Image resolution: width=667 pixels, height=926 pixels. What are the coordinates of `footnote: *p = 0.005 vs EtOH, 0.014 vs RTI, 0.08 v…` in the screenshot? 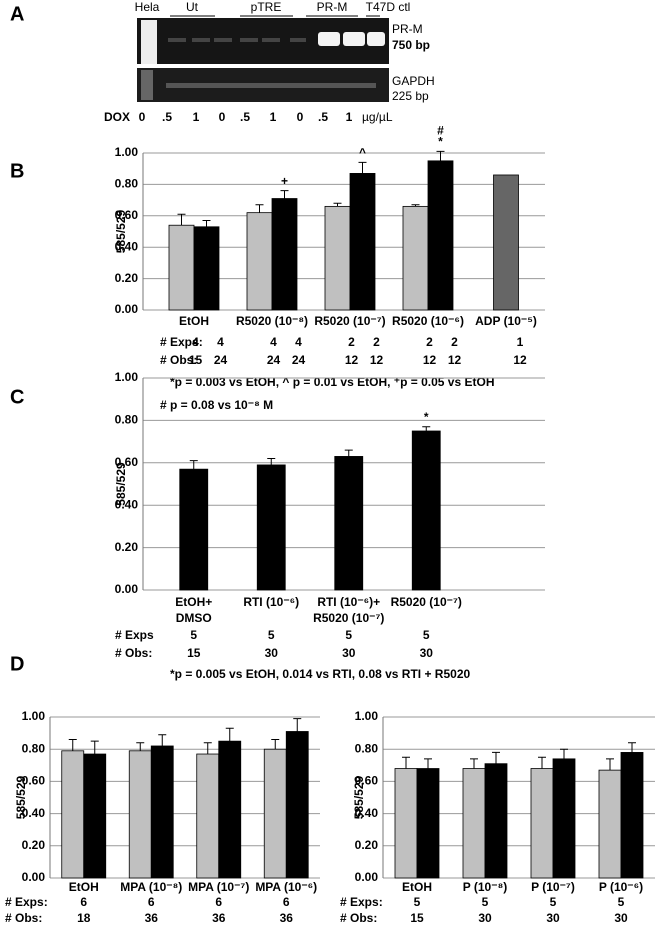 It's located at (320, 674).